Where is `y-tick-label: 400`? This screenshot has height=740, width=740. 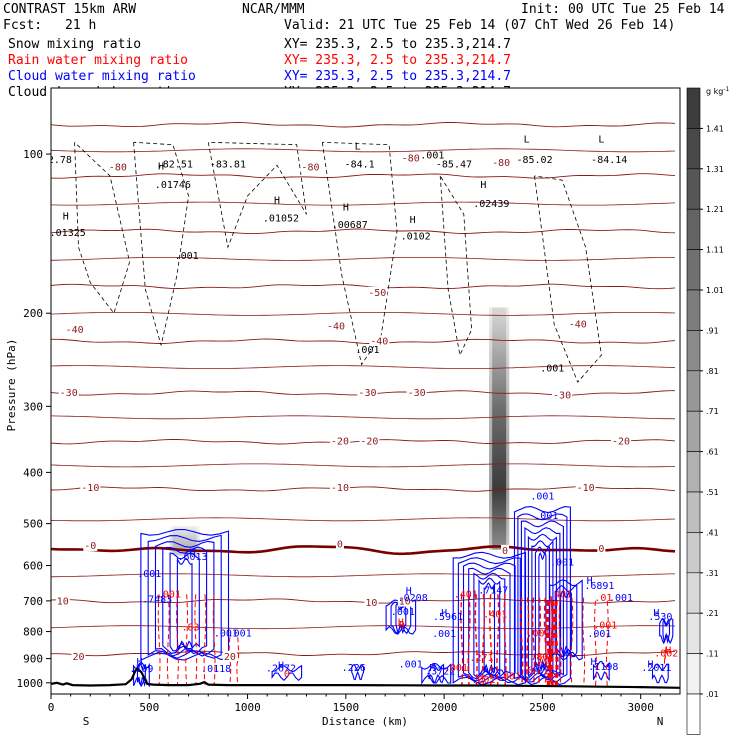 y-tick-label: 400 is located at coordinates (33, 472).